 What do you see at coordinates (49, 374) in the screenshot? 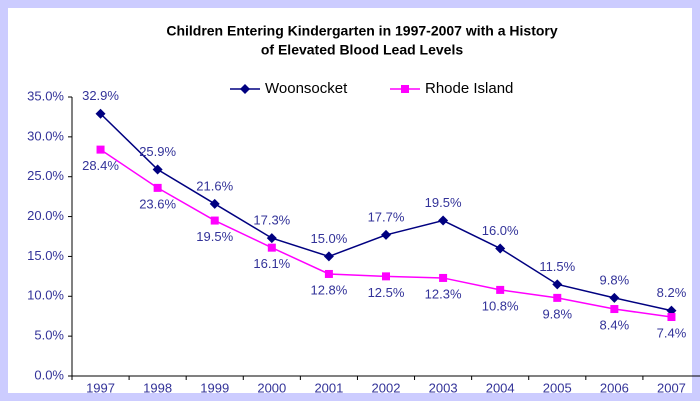
I see `y-tick-label: 0.0%` at bounding box center [49, 374].